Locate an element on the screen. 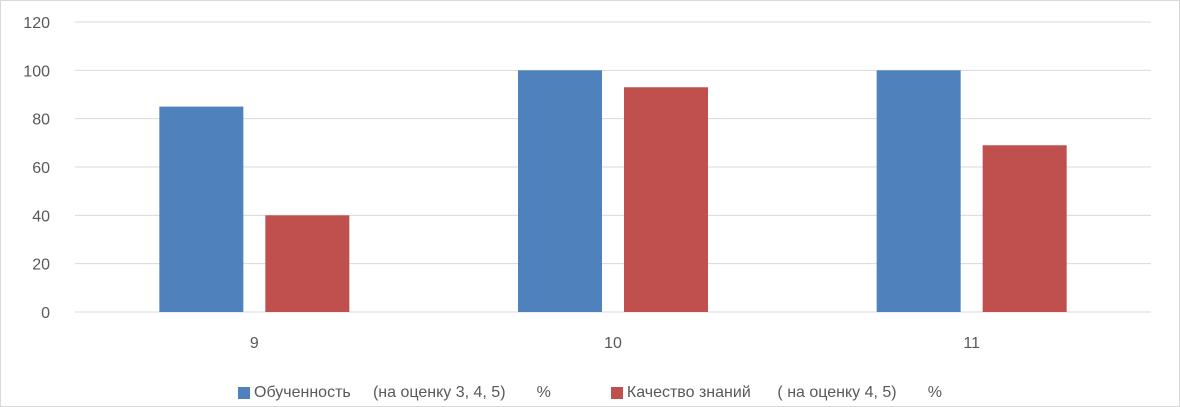 Image resolution: width=1180 pixels, height=407 pixels. legend-label-series-1: Обученность (на оценку 3, 4, 5) % is located at coordinates (402, 392).